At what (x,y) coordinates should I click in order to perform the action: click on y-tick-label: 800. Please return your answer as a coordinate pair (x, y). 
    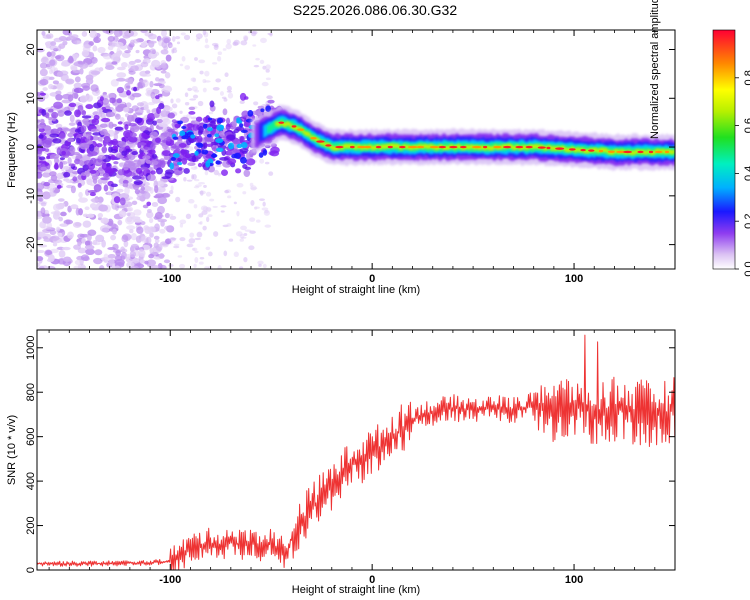
    Looking at the image, I should click on (31, 392).